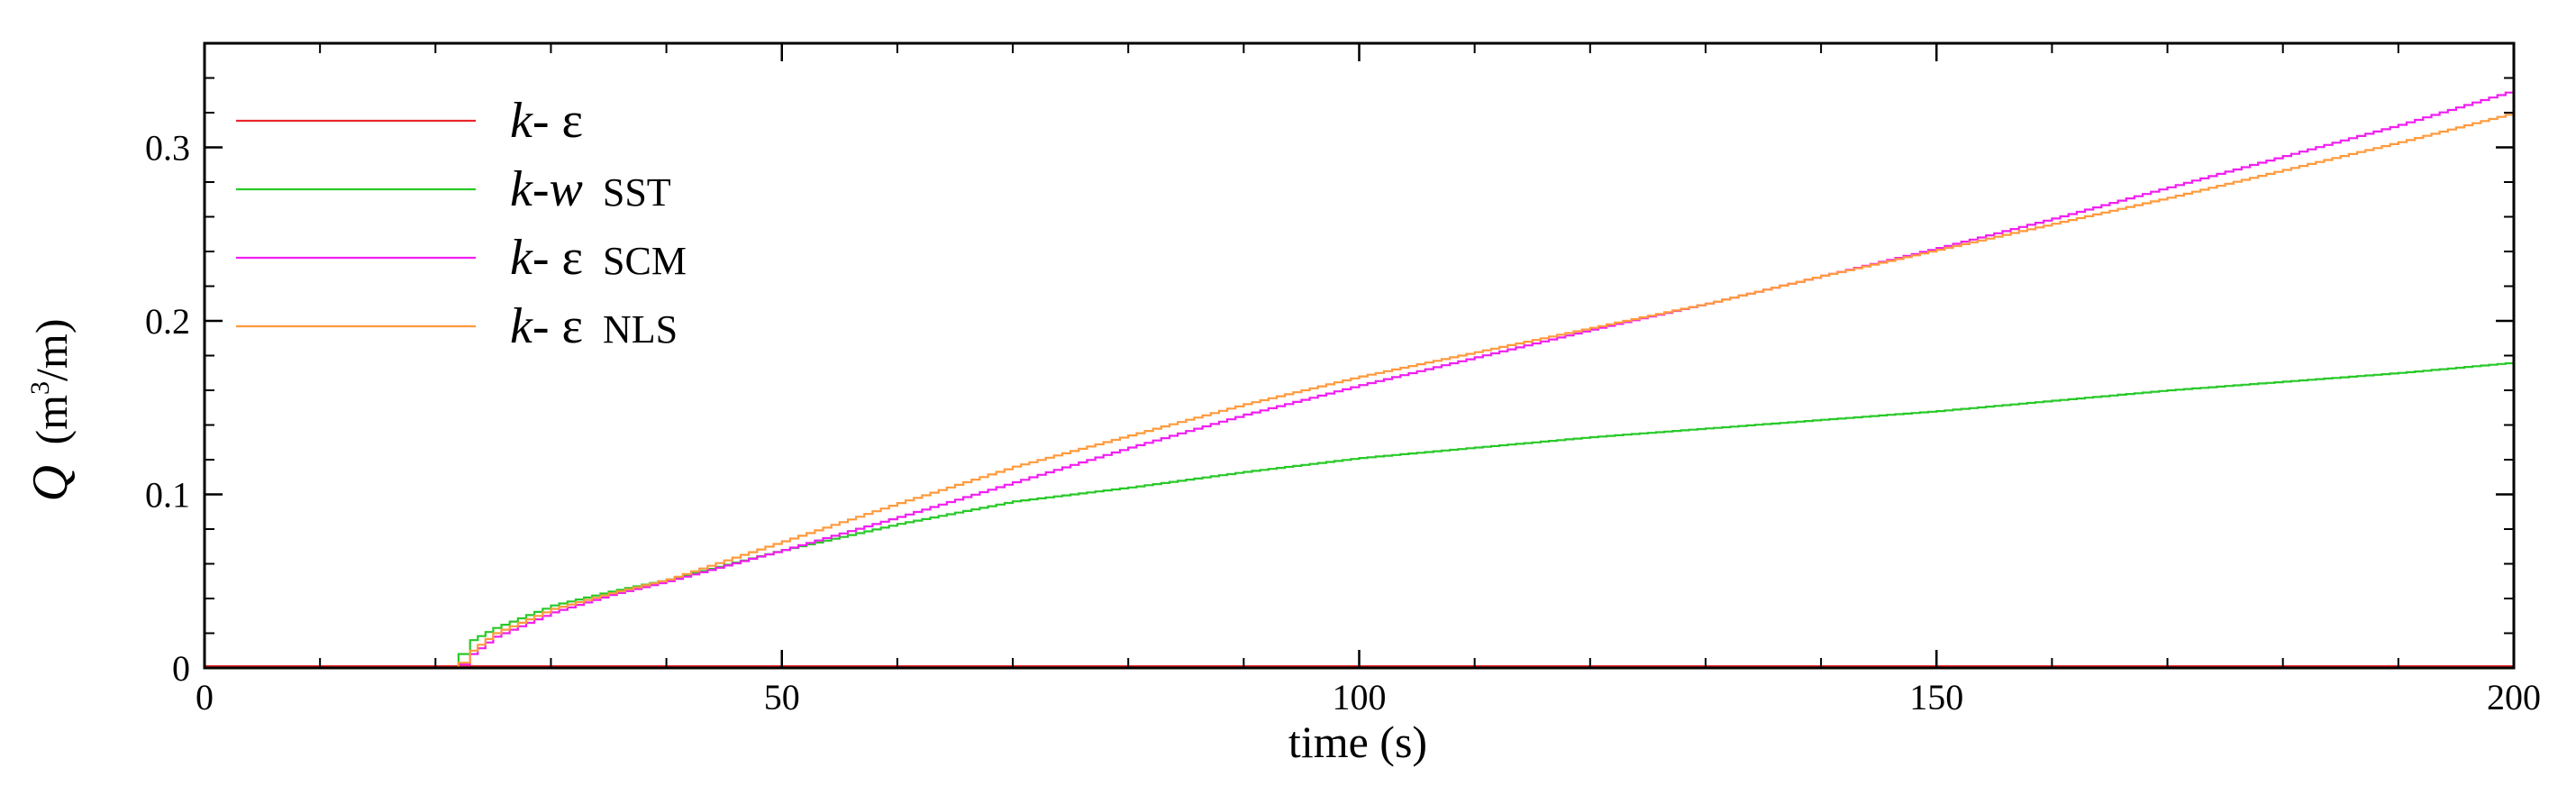  I want to click on x-tick-label: 0, so click(205, 697).